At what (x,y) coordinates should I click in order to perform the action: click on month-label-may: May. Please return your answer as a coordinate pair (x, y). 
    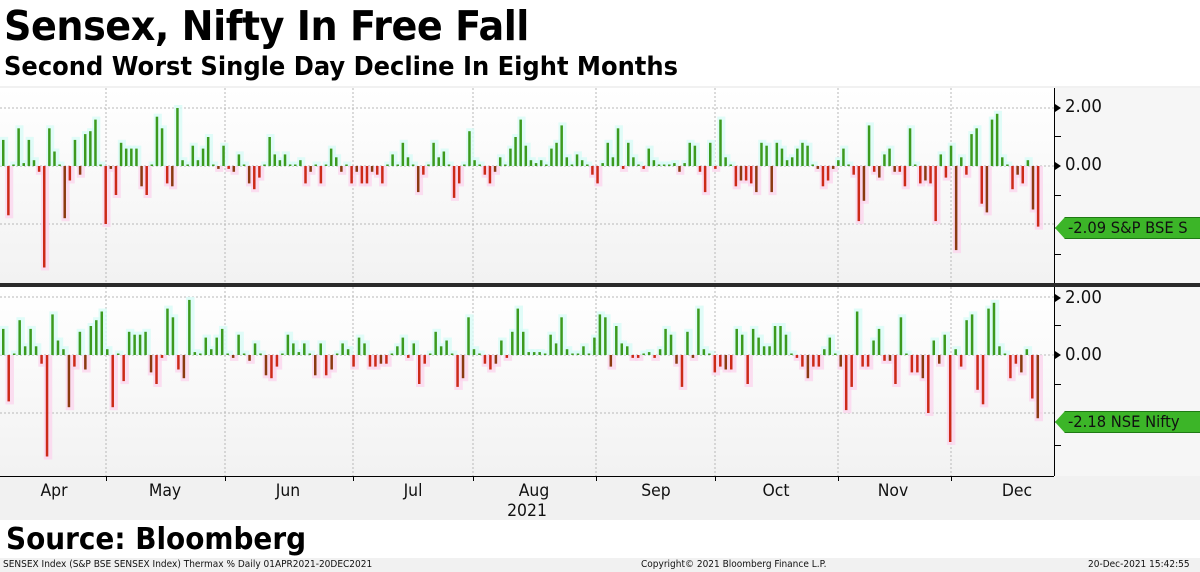
    Looking at the image, I should click on (165, 491).